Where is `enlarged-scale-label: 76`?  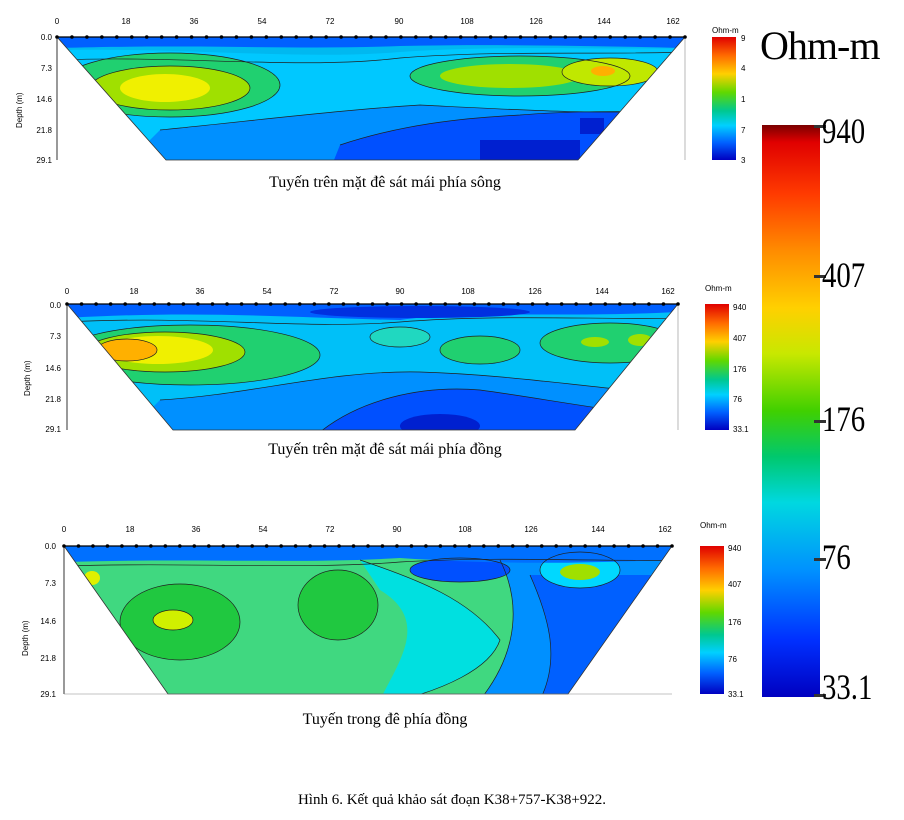
enlarged-scale-label: 76 is located at coordinates (836, 557).